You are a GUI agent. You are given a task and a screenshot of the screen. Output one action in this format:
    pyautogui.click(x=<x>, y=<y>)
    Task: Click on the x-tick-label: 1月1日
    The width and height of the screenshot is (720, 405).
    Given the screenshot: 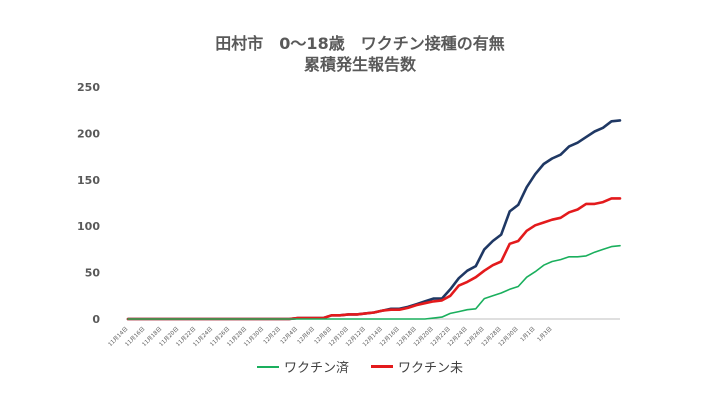 What is the action you would take?
    pyautogui.click(x=528, y=334)
    